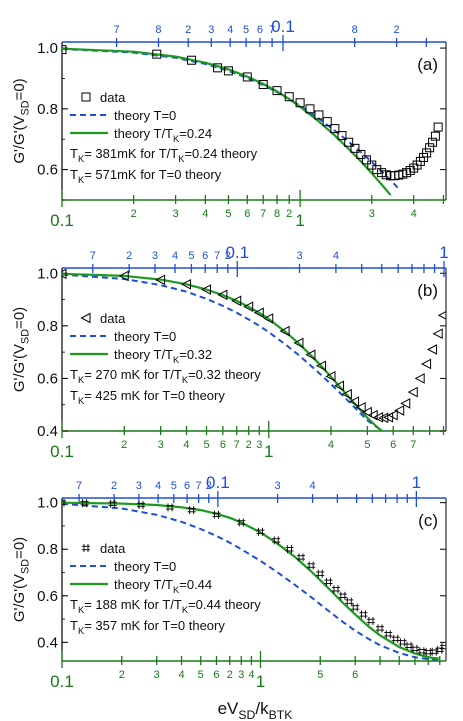 The image size is (463, 721). Describe the element at coordinates (256, 710) in the screenshot. I see `x-axis-label: eVSD/kBTK` at that location.